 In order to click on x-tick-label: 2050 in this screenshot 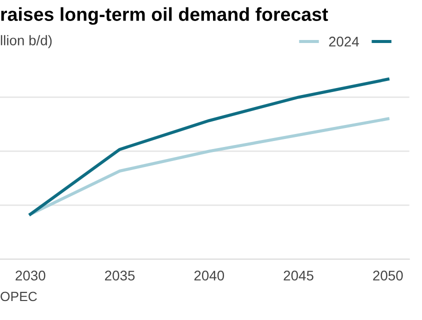, I will do `click(388, 275)`.